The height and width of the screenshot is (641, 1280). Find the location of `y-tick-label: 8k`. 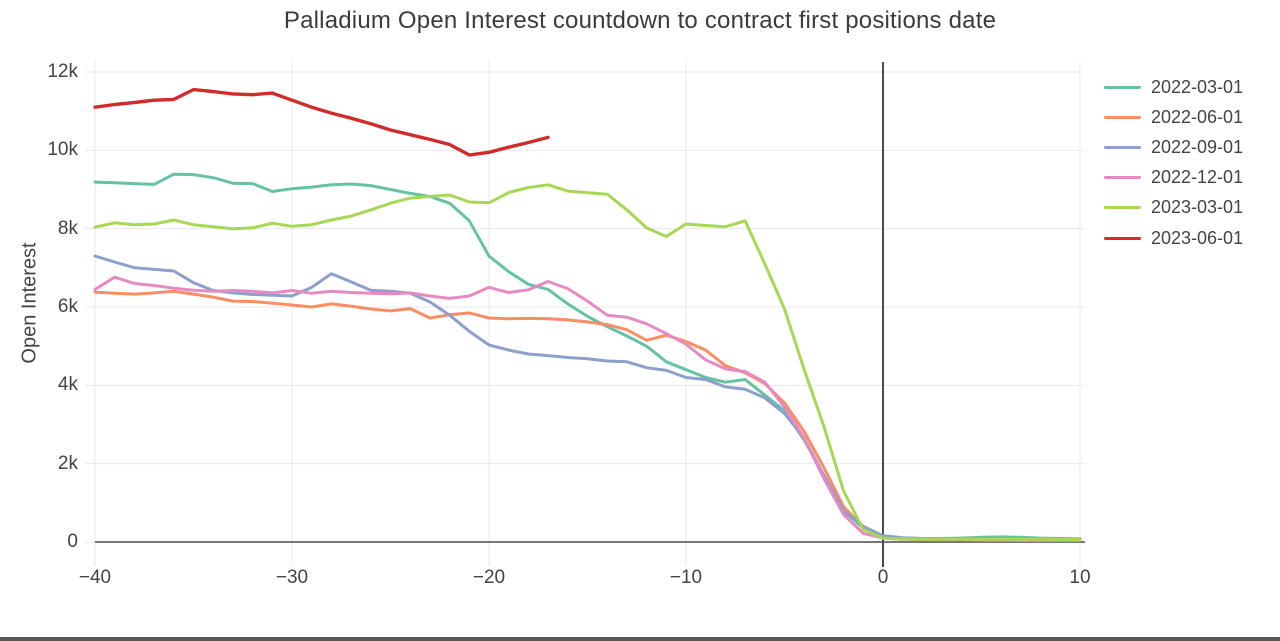

y-tick-label: 8k is located at coordinates (67, 228).